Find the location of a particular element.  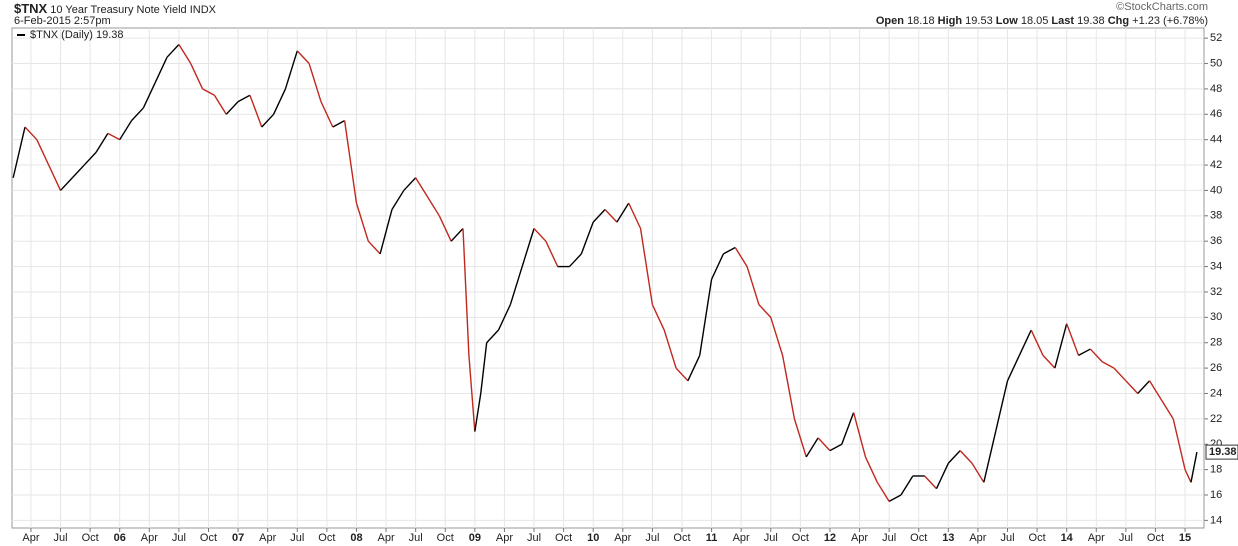

y-tick-label: 40 is located at coordinates (1216, 190).